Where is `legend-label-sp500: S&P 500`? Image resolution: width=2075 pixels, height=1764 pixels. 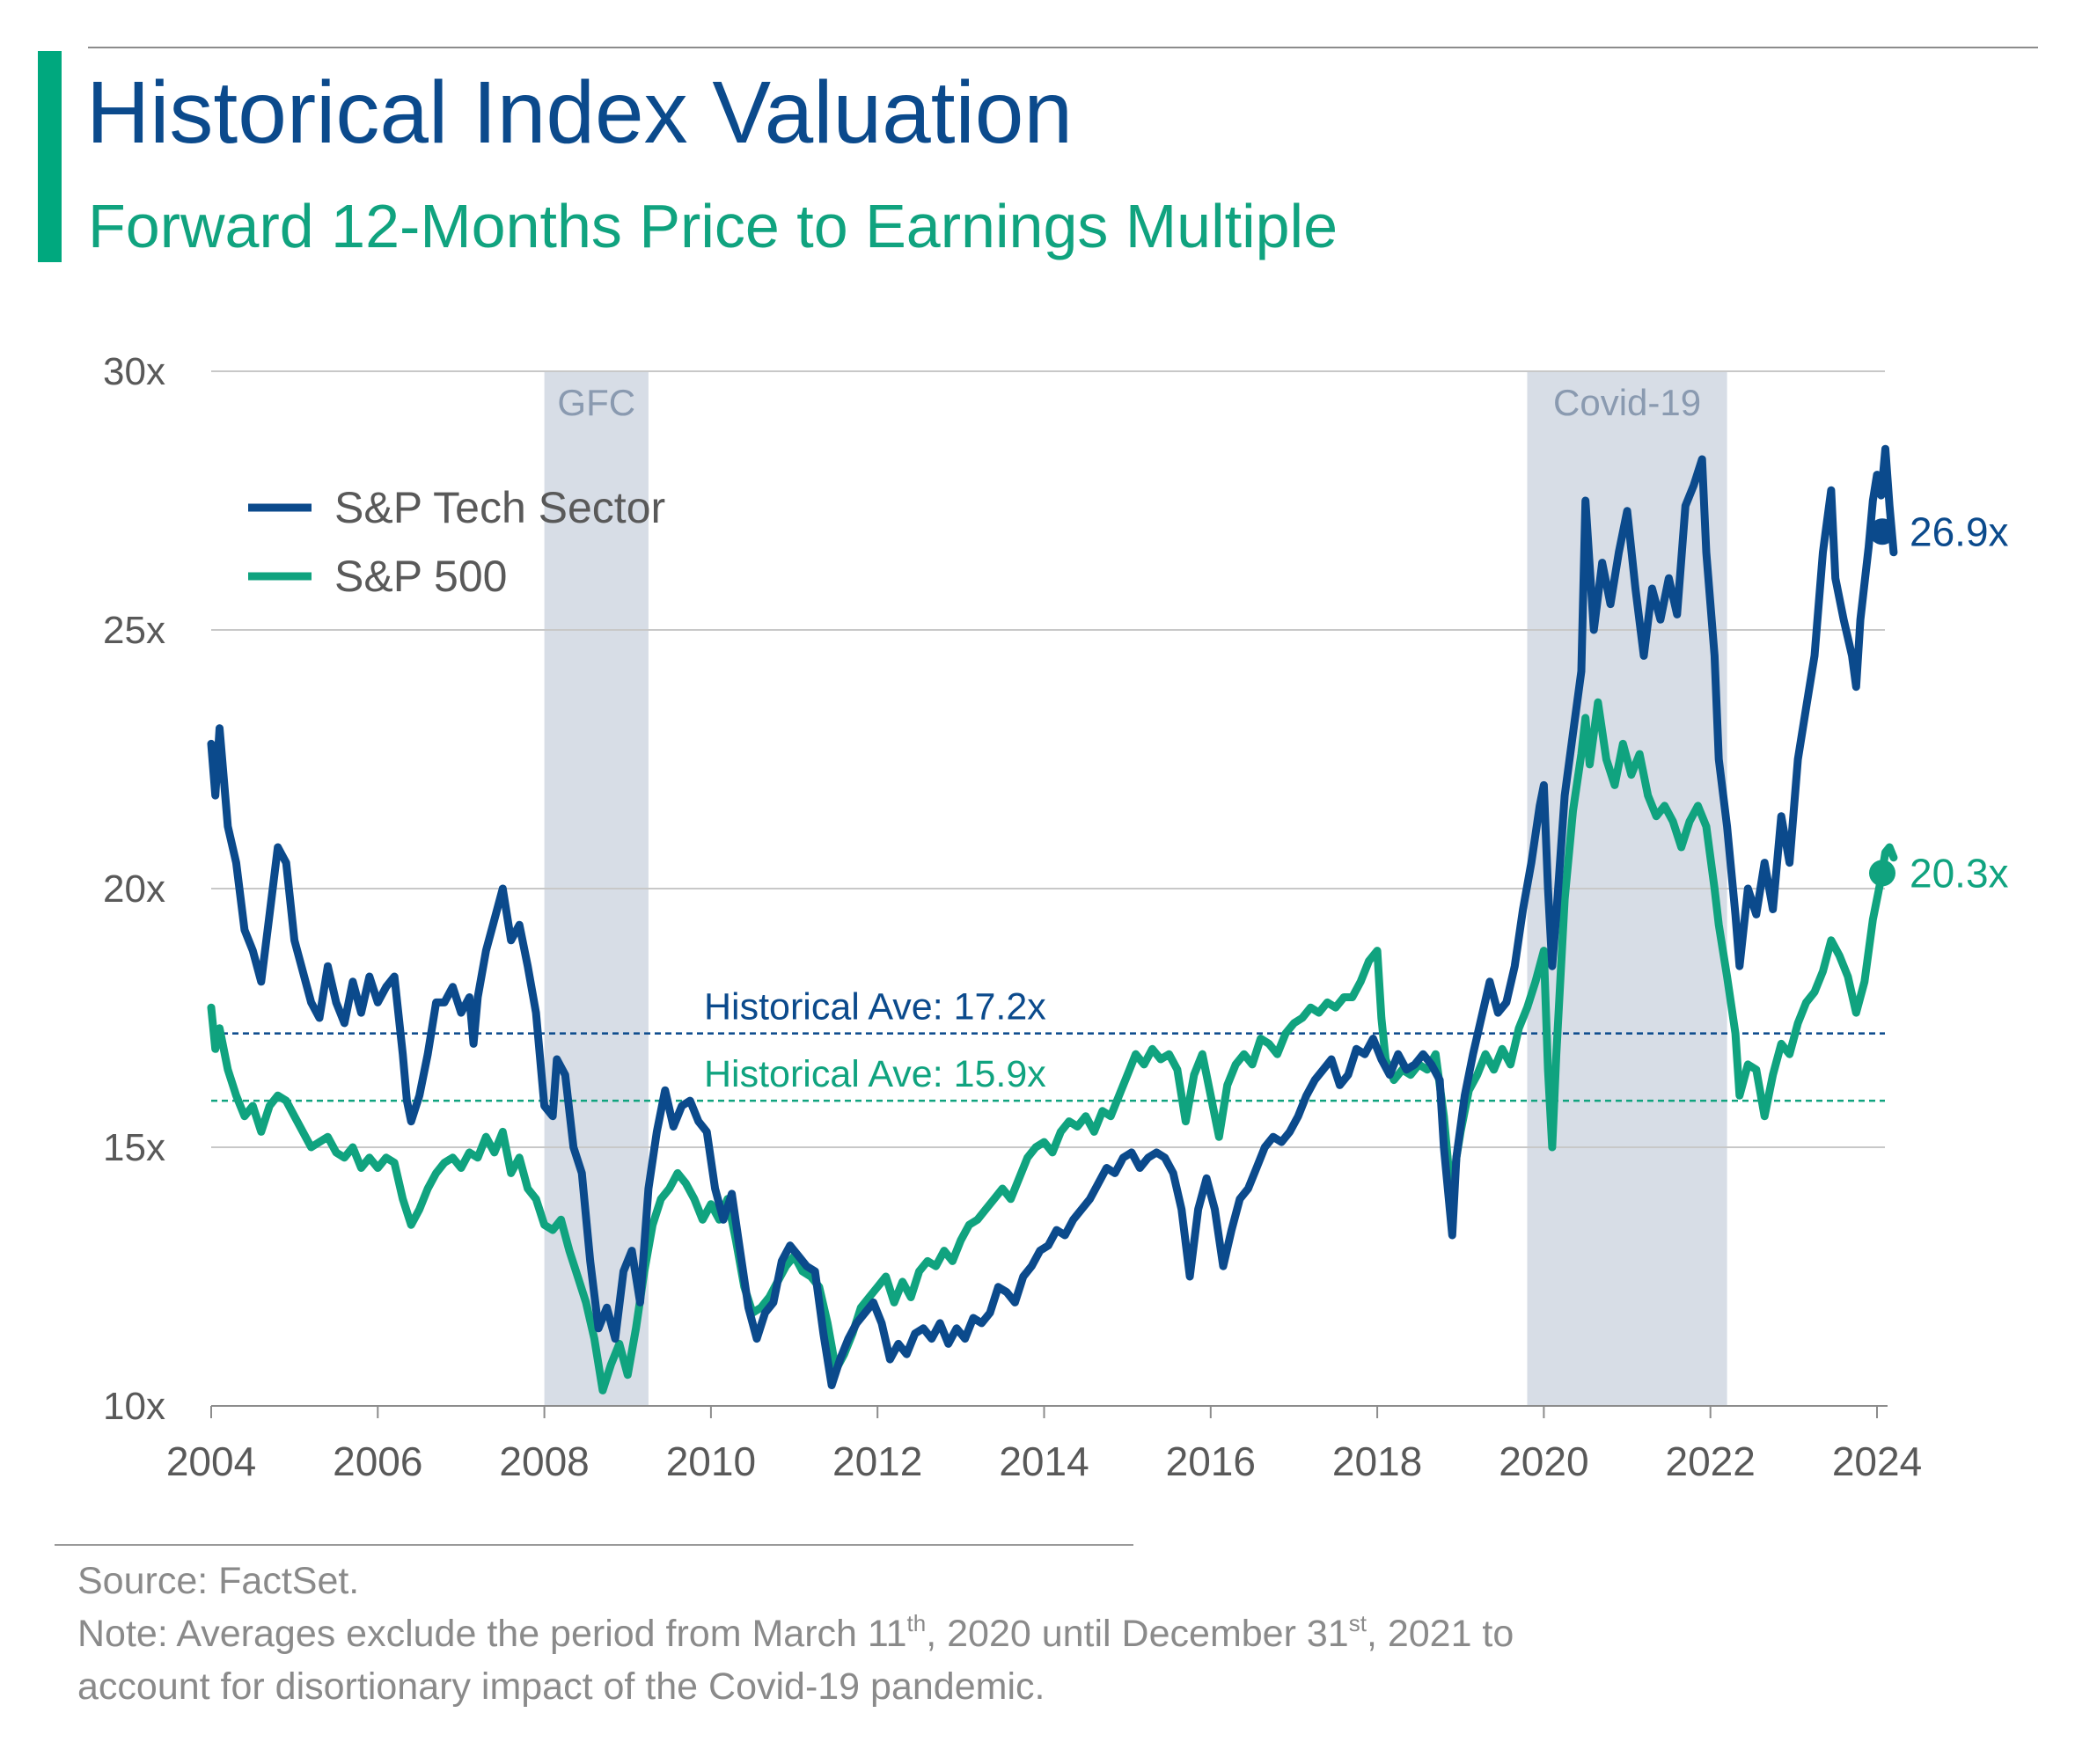
legend-label-sp500: S&P 500 is located at coordinates (420, 576).